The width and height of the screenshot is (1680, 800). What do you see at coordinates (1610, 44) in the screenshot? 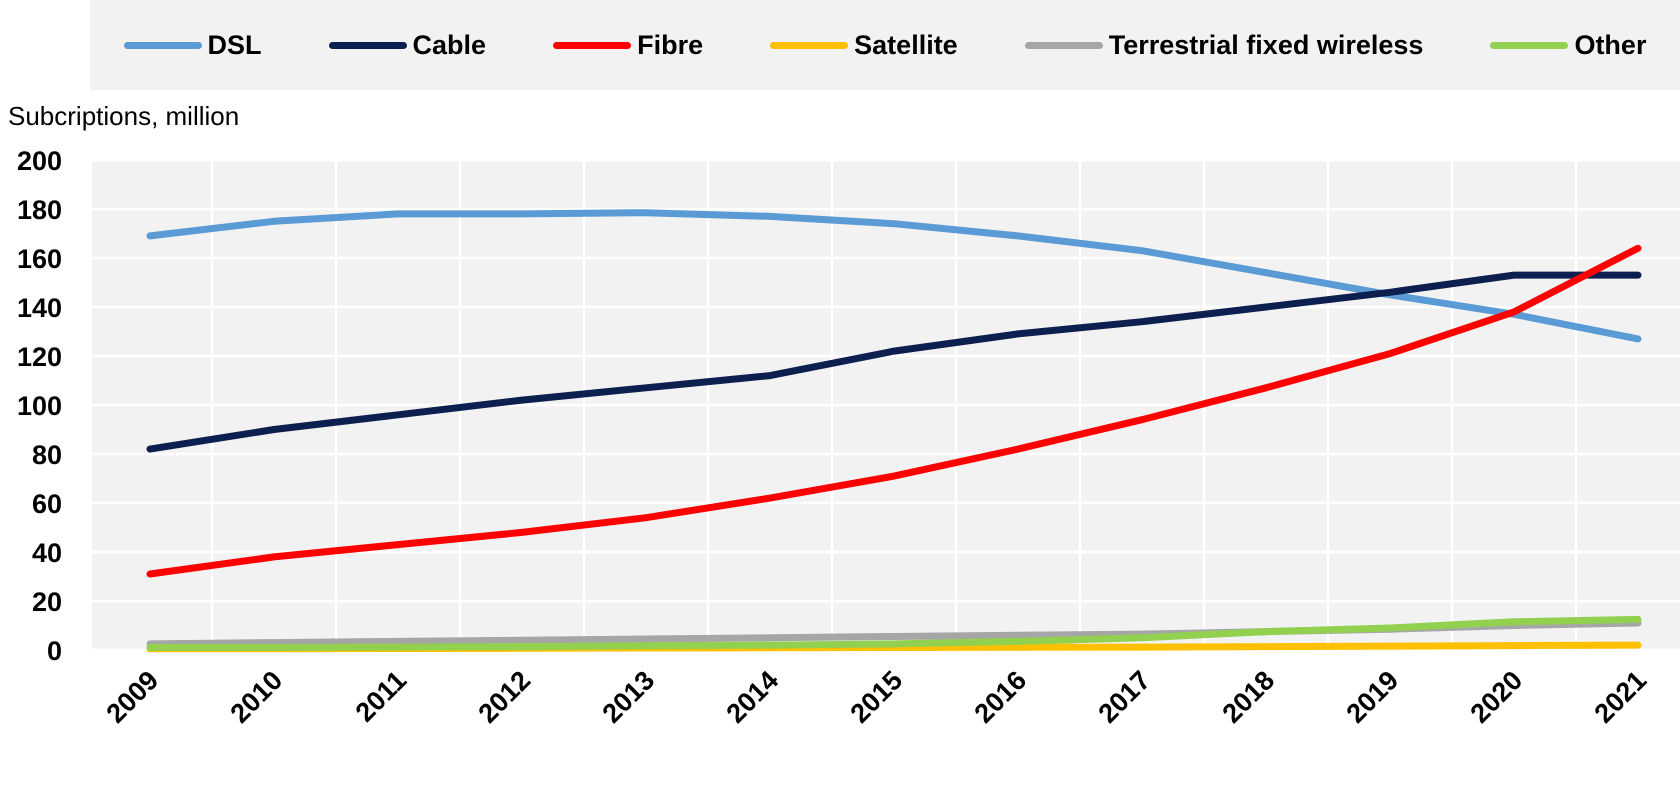
I see `legend-label: Other` at bounding box center [1610, 44].